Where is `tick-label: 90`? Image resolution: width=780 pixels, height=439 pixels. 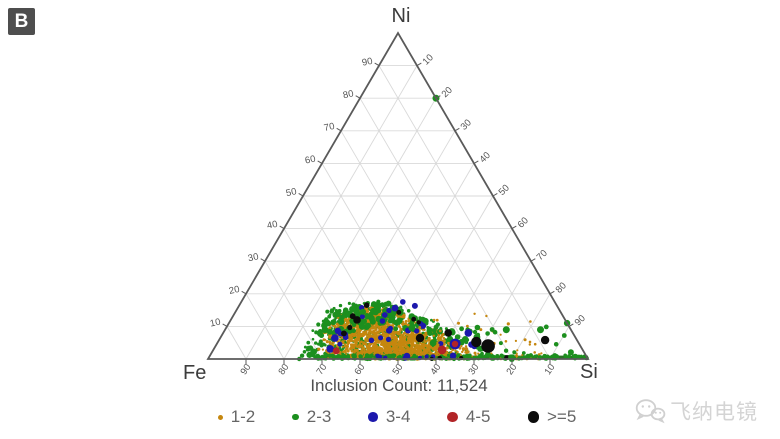
tick-label: 90 is located at coordinates (580, 320).